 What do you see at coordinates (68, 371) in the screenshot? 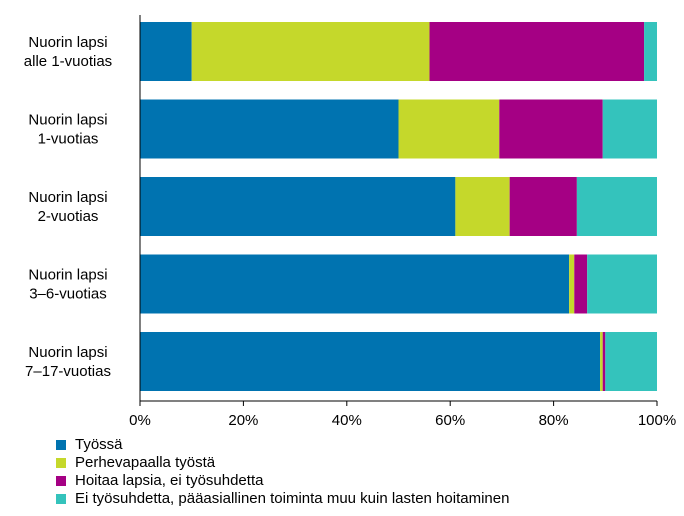
I see `category-label-line: 7–17-vuotias` at bounding box center [68, 371].